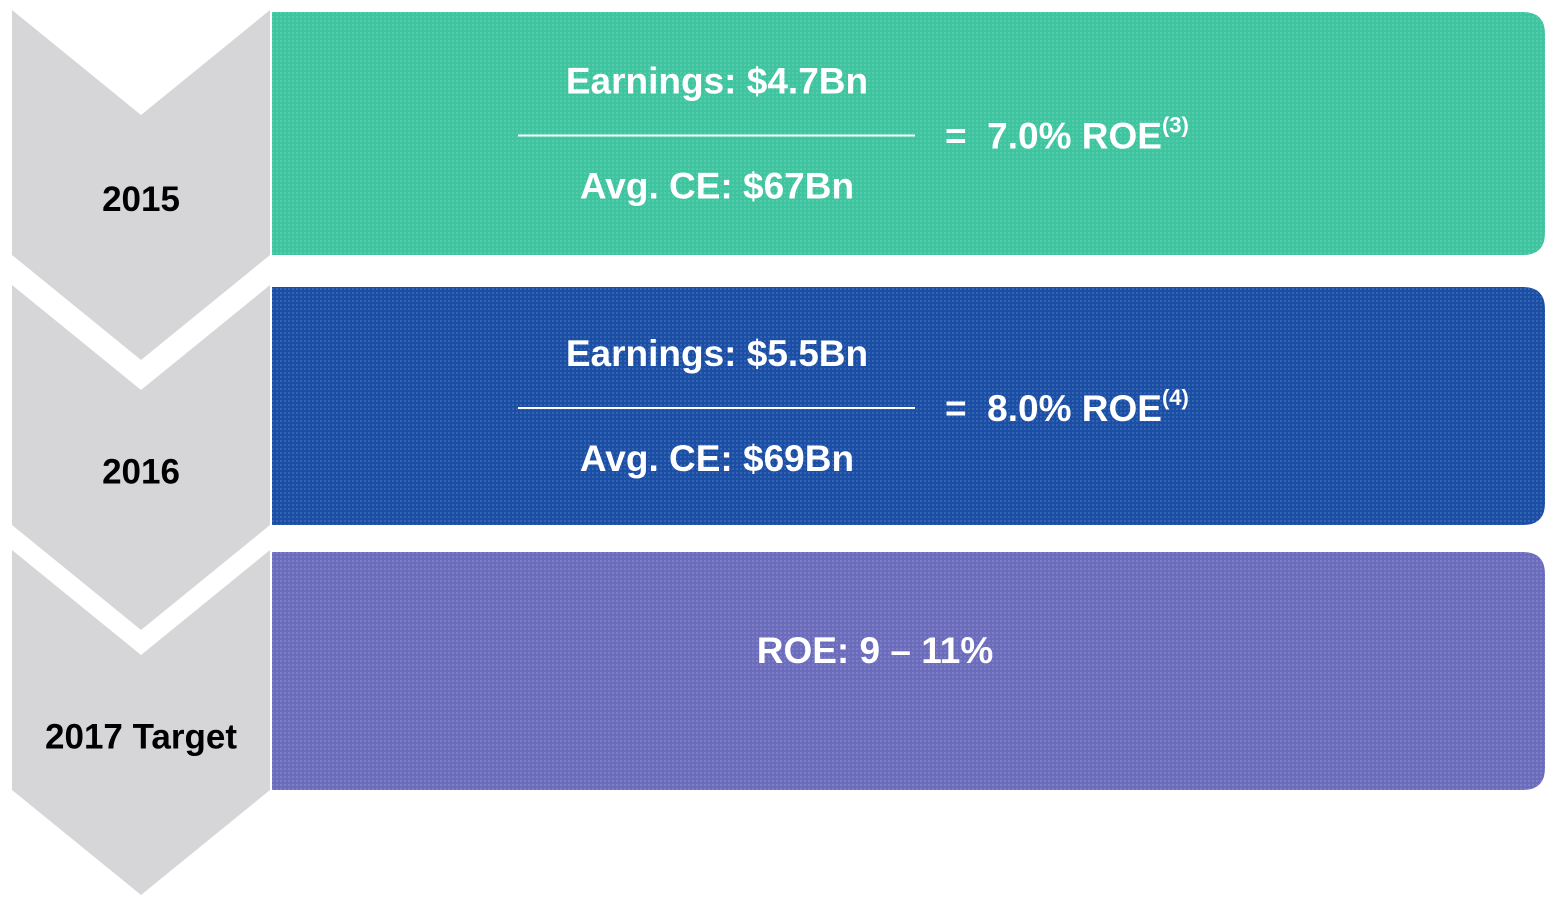  What do you see at coordinates (717, 185) in the screenshot?
I see `denominator: Avg. CE: $67Bn` at bounding box center [717, 185].